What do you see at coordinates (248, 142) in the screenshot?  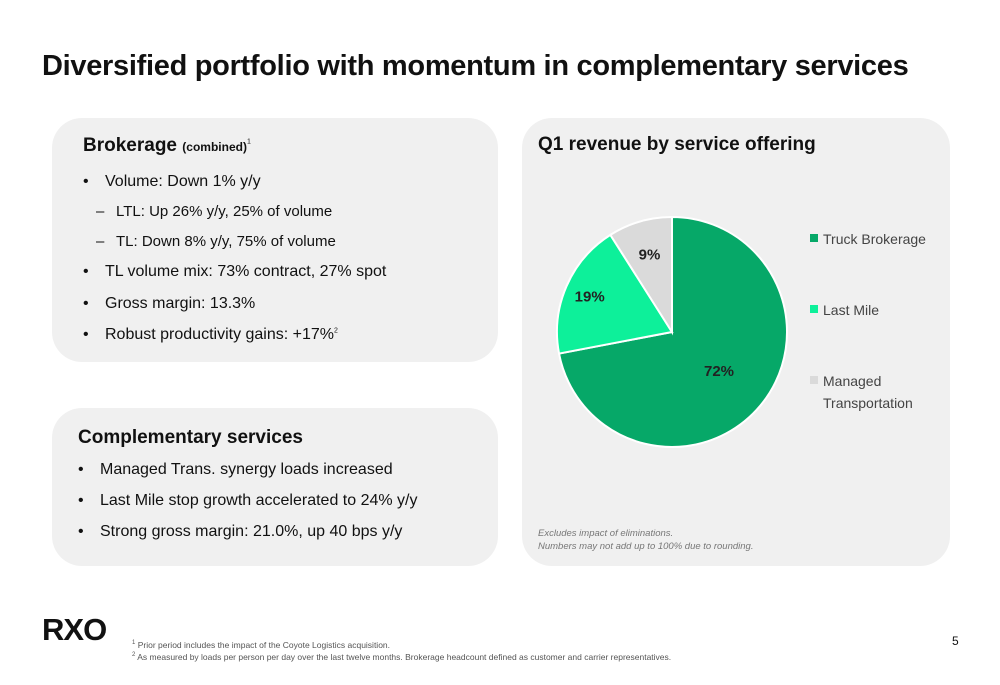 I see `footnote-ref: 1` at bounding box center [248, 142].